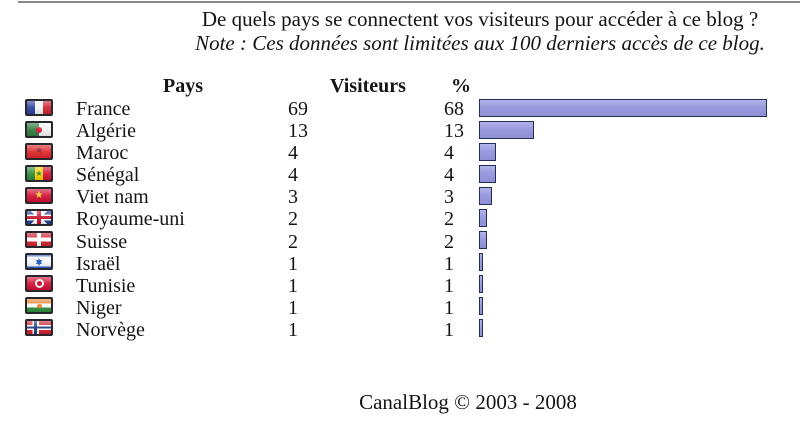 The image size is (800, 429). Describe the element at coordinates (368, 86) in the screenshot. I see `column-header-visiteurs: Visiteurs` at that location.